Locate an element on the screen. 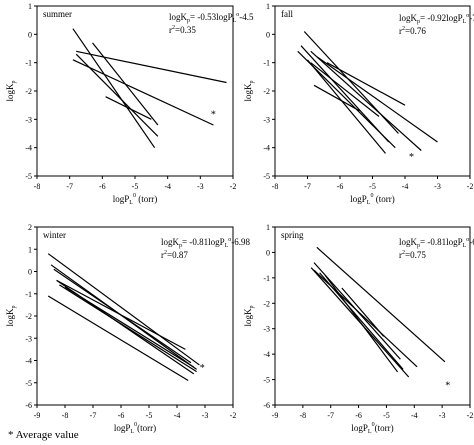  regression-equation: logKp= -0.92logPLo-7.68 is located at coordinates (436, 19).